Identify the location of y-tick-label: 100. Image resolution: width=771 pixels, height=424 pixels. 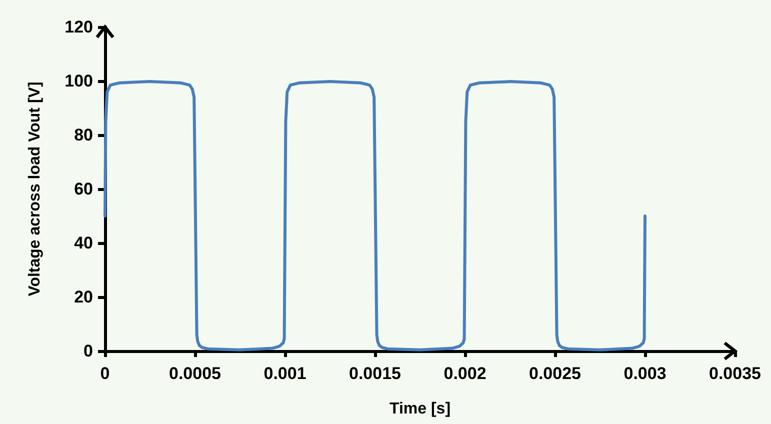
(78, 81).